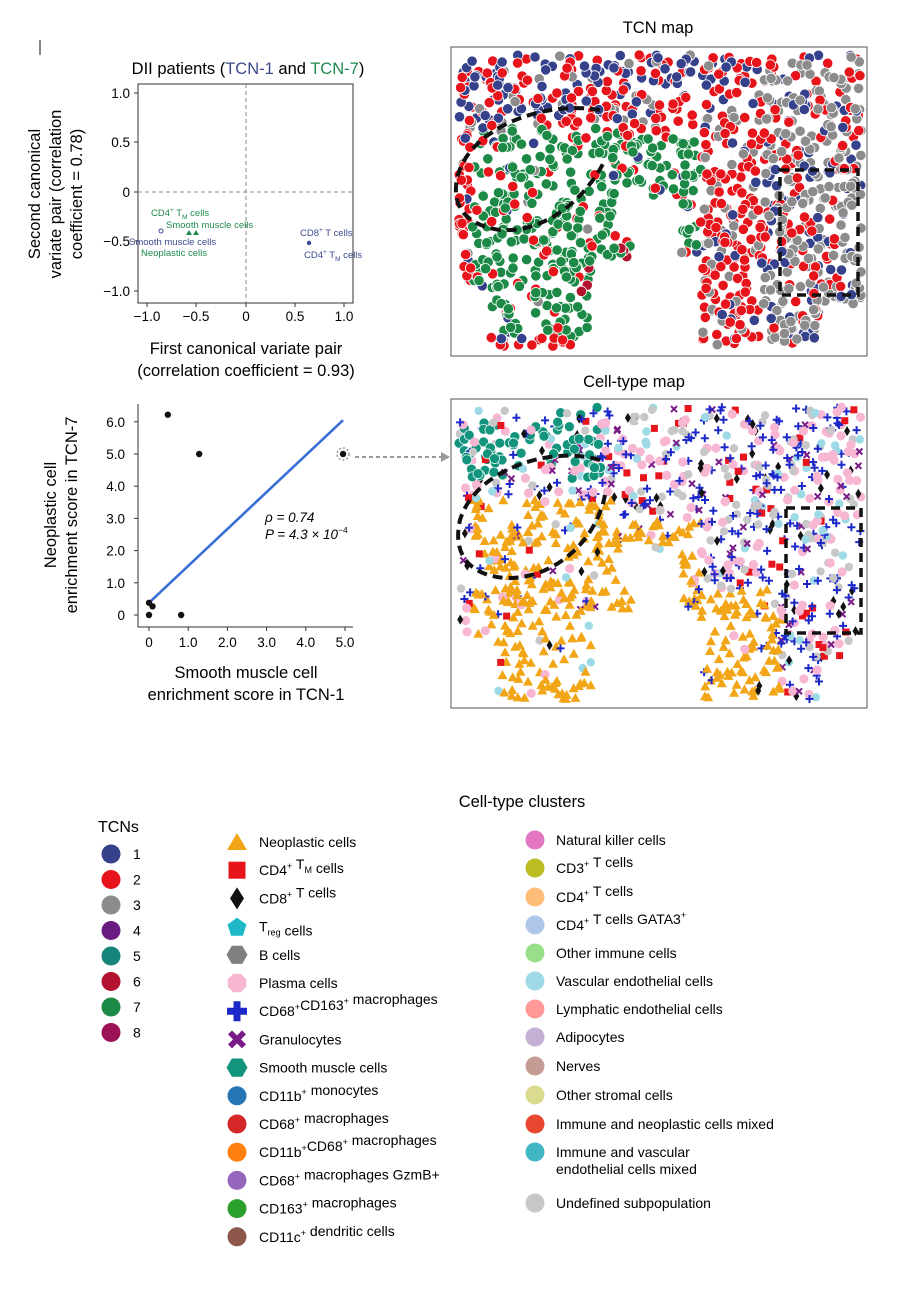 Image resolution: width=899 pixels, height=1314 pixels. Describe the element at coordinates (300, 1039) in the screenshot. I see `cluster-legend-label: Granulocytes` at that location.